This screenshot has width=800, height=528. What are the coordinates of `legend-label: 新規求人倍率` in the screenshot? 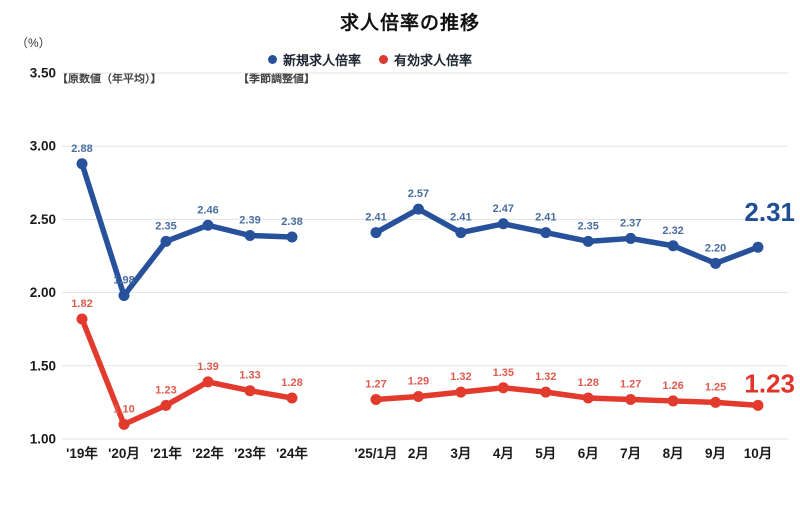 It's located at (321, 60).